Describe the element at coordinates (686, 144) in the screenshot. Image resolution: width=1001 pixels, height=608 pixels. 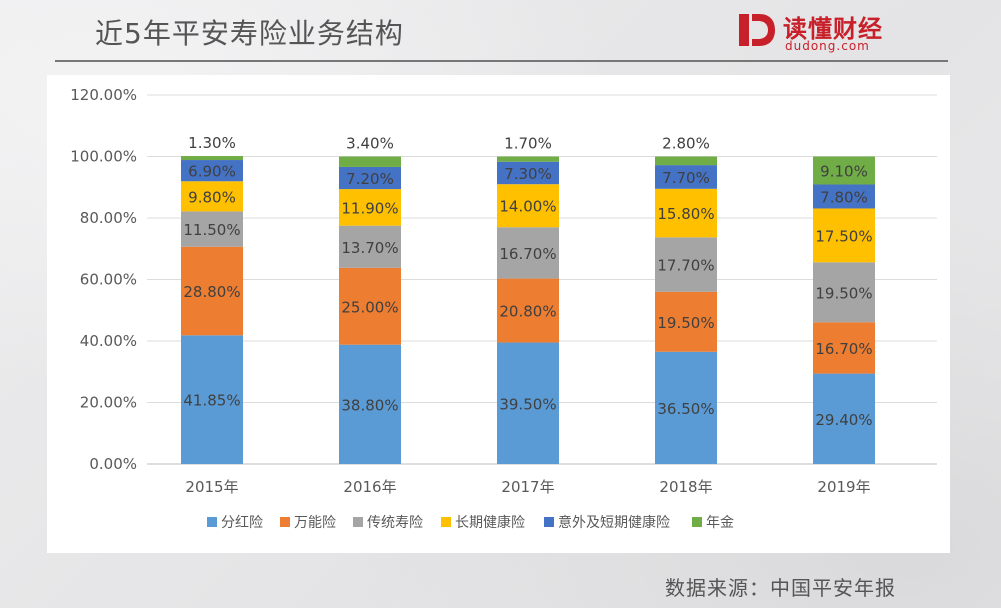
I see `data-label: 2.80%` at that location.